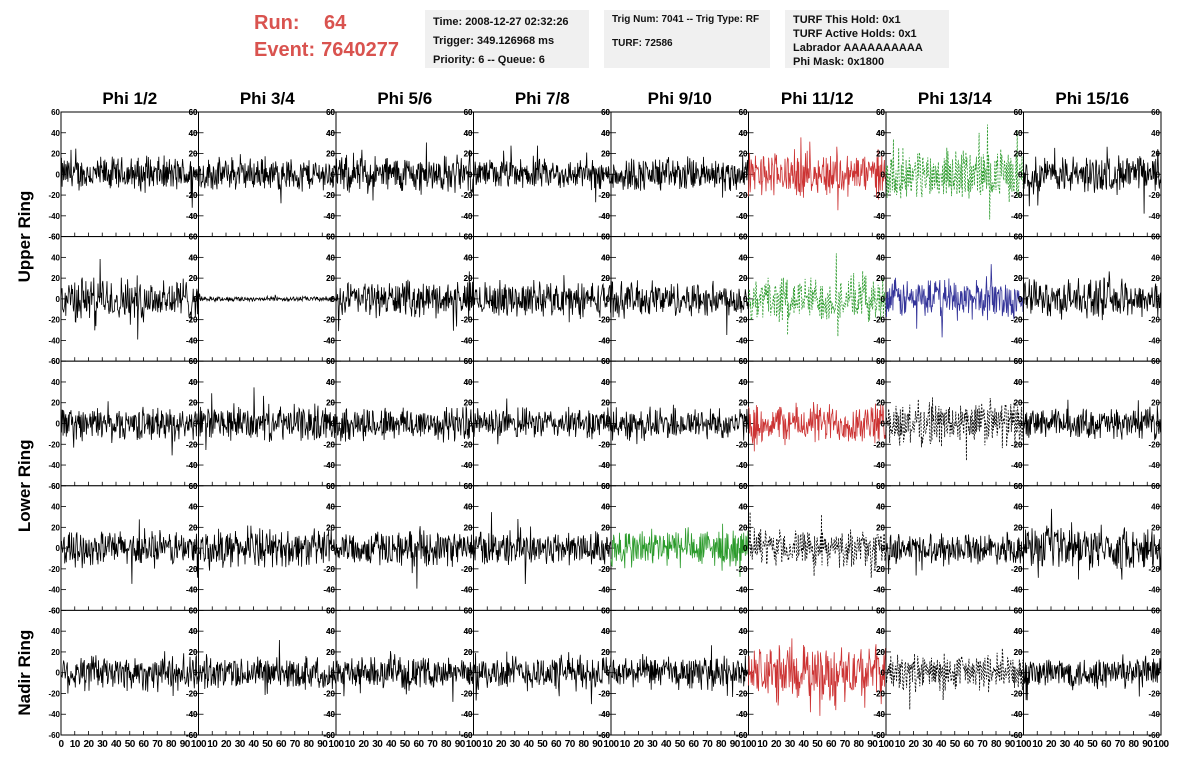 The image size is (1196, 772). Describe the element at coordinates (735, 744) in the screenshot. I see `x-tick-label: 90` at that location.